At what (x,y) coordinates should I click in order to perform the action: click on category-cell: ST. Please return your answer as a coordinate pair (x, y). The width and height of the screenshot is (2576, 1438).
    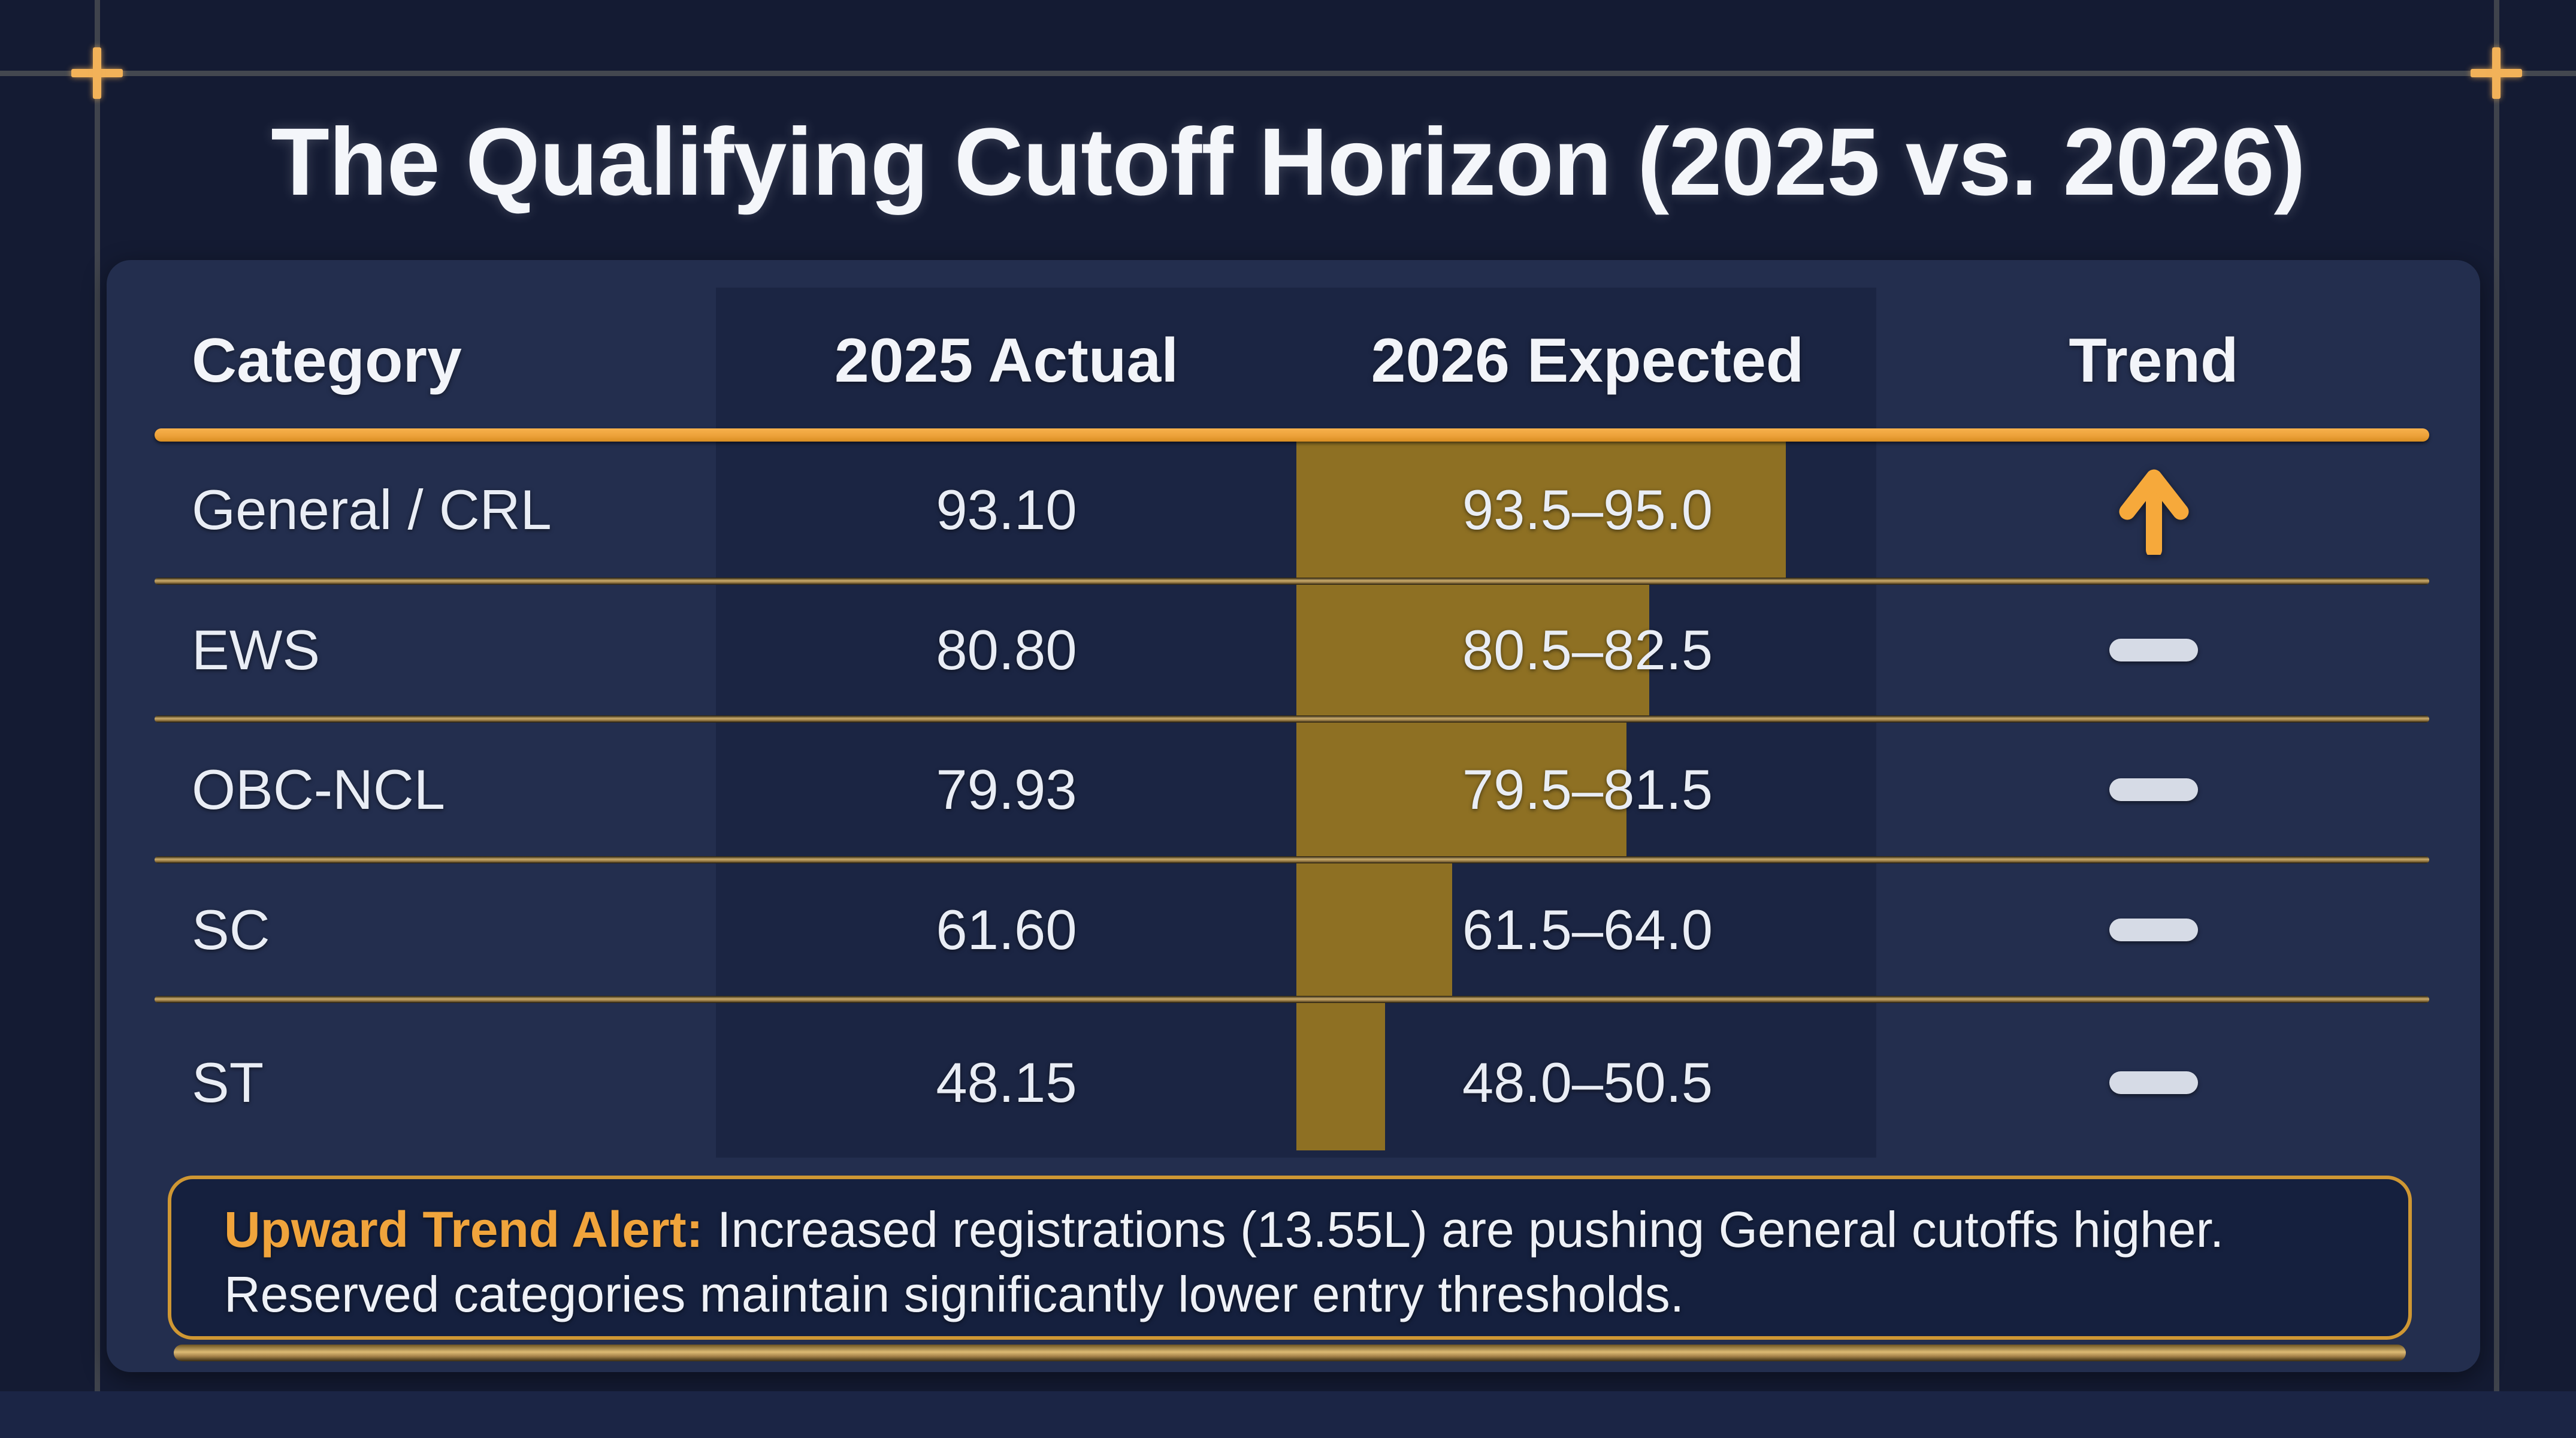
    Looking at the image, I should click on (228, 1082).